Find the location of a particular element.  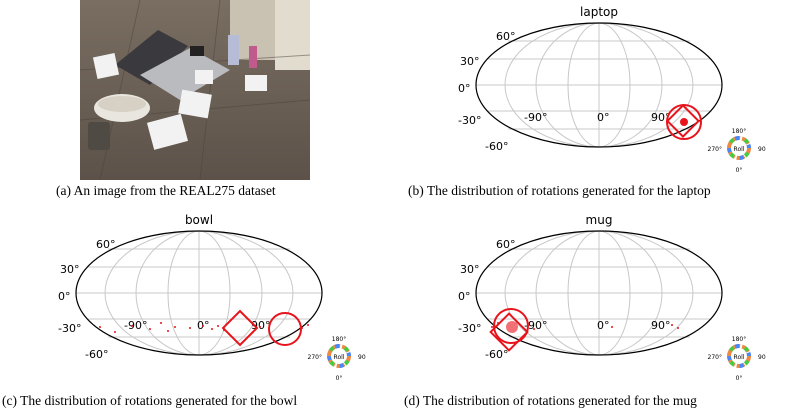

plot-title: bowl is located at coordinates (199, 220).